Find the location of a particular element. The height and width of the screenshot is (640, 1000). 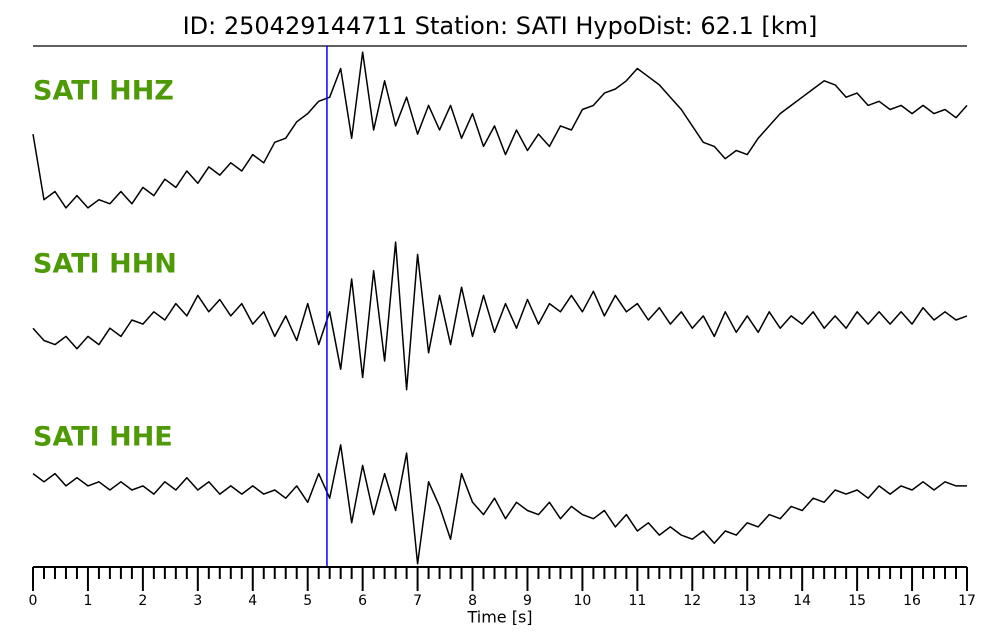

x-tick-label: 12 is located at coordinates (692, 601).